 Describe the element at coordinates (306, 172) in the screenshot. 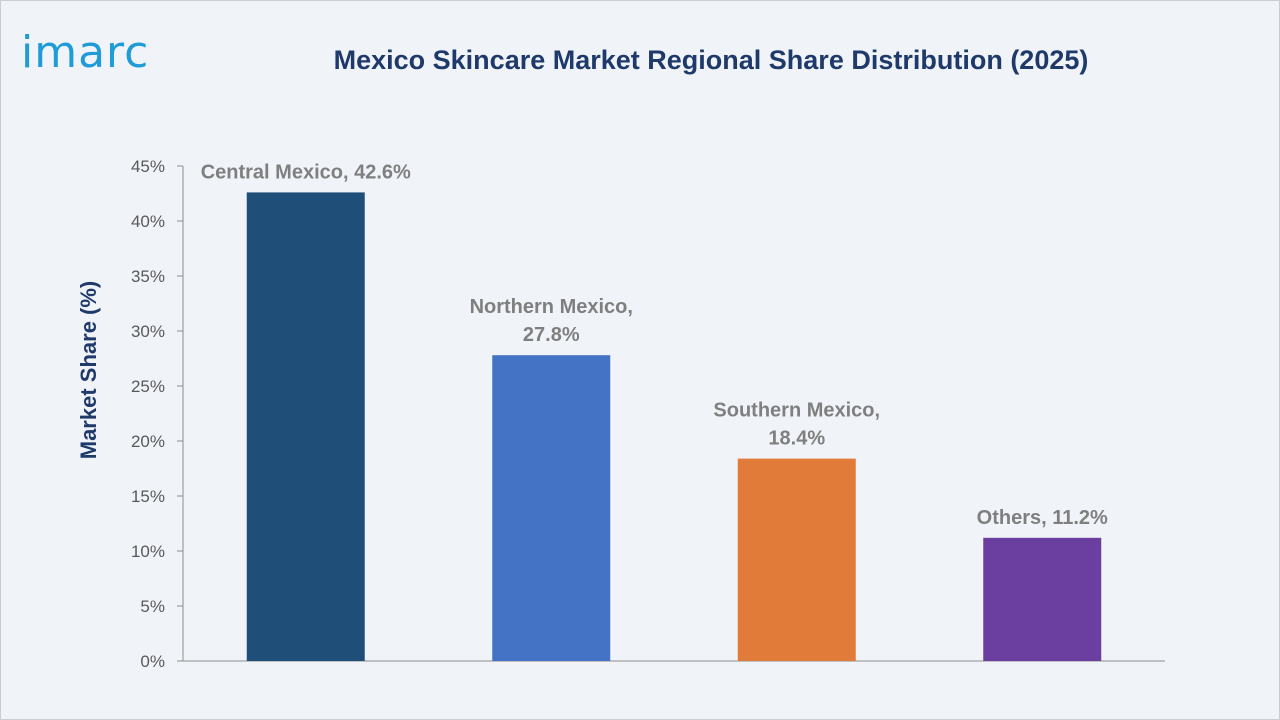

I see `data-label: Central Mexico, 42.6%` at that location.